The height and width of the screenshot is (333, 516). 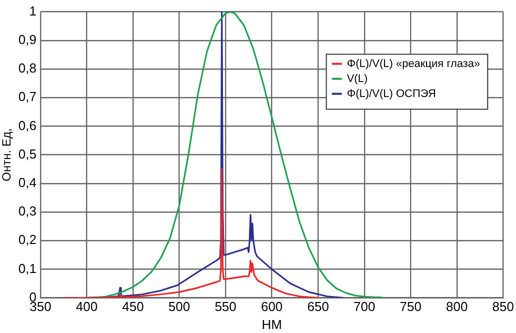 What do you see at coordinates (27, 154) in the screenshot?
I see `y-tick-label: 0,5` at bounding box center [27, 154].